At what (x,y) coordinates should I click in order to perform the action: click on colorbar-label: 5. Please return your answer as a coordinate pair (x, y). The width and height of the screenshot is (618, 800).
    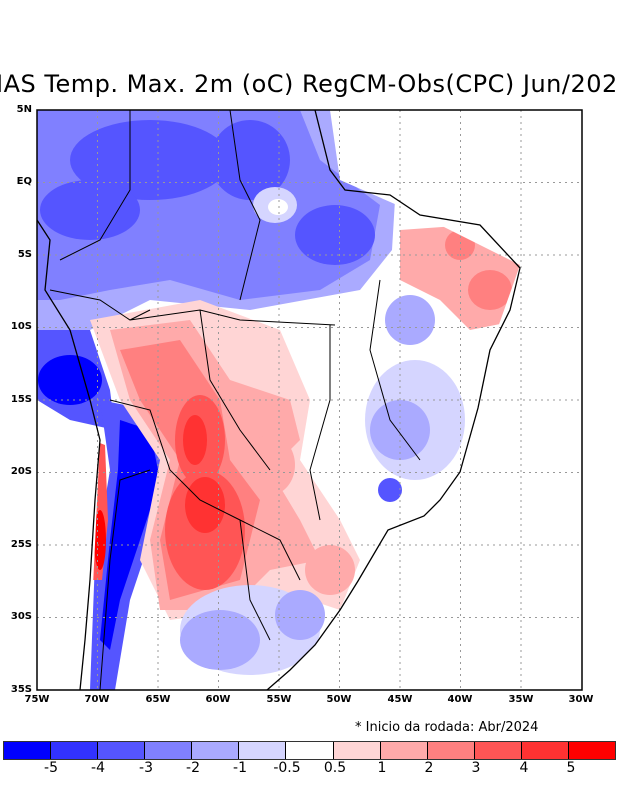
    Looking at the image, I should click on (571, 768).